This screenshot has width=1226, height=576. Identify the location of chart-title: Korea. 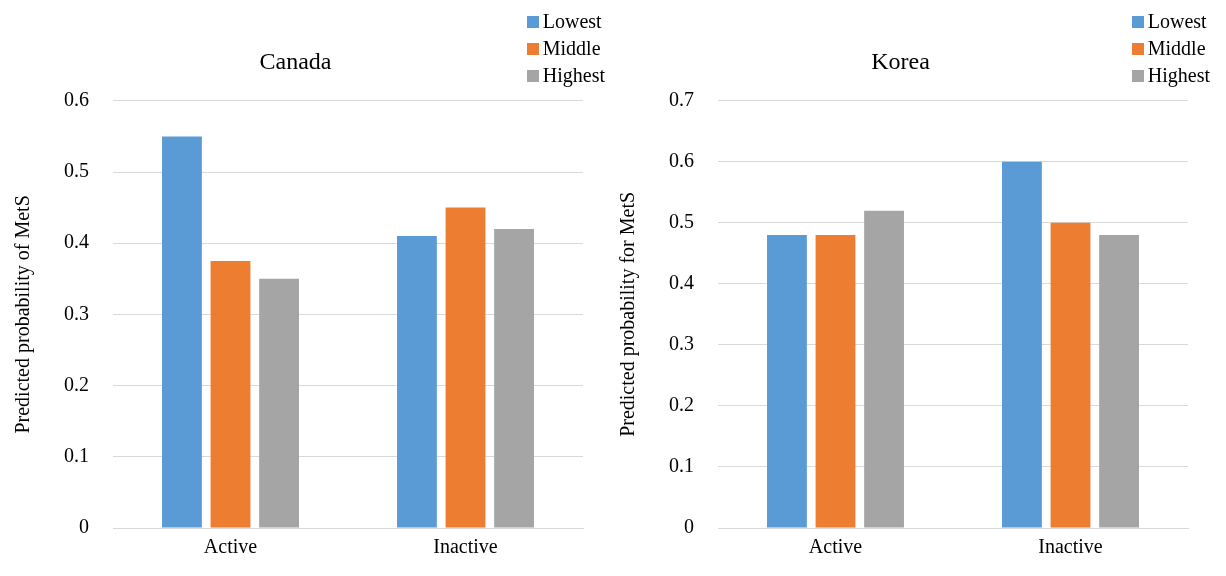
(901, 60).